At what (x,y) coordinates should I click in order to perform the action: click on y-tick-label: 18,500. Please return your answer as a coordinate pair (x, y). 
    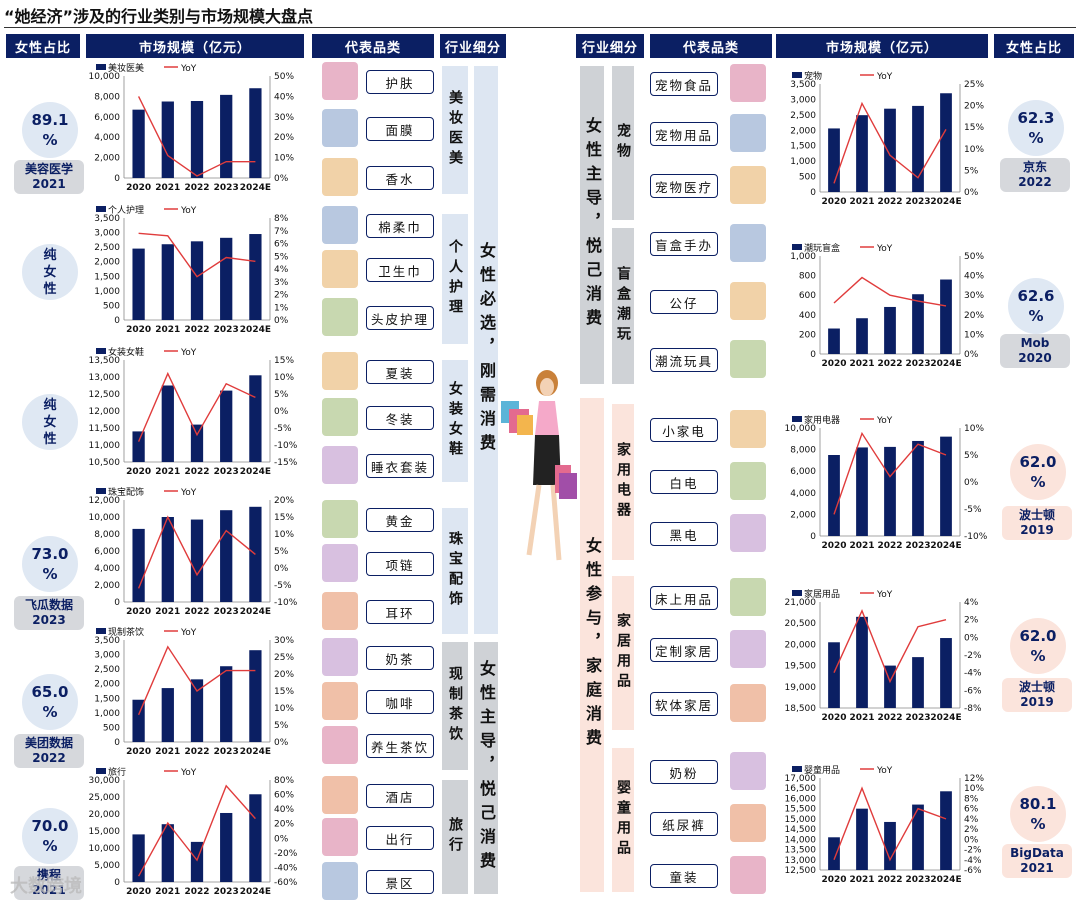
    Looking at the image, I should click on (801, 709).